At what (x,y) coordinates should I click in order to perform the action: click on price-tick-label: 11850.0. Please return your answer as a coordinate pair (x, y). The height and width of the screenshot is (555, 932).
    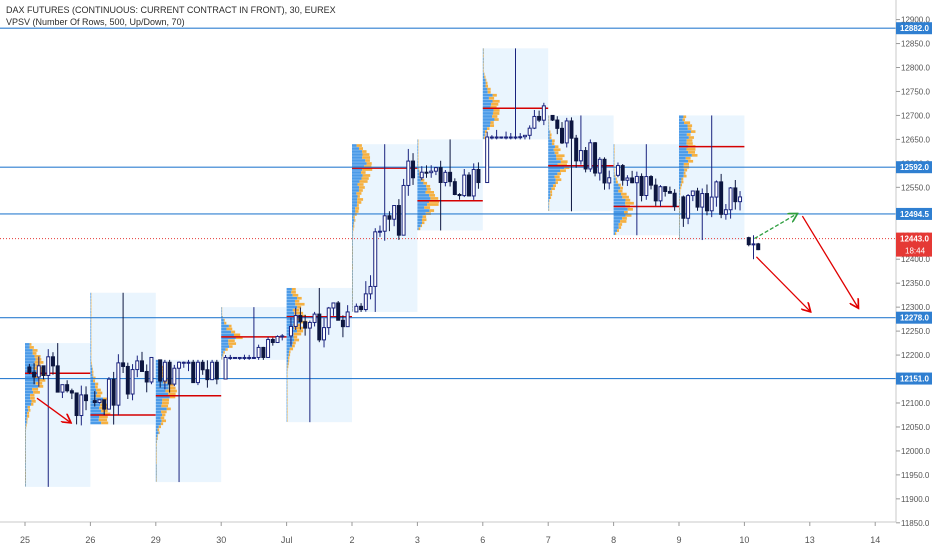
    Looking at the image, I should click on (915, 523).